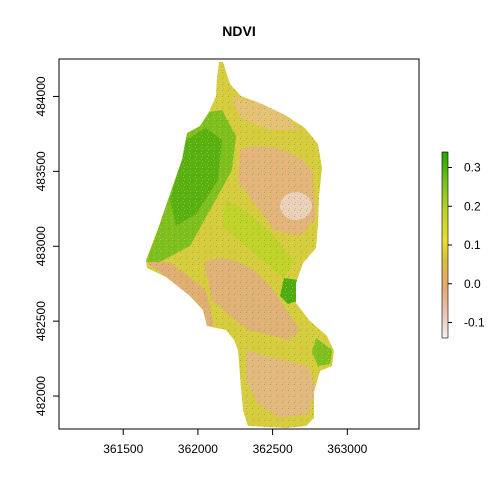  What do you see at coordinates (472, 168) in the screenshot?
I see `legend-tick-label: 0.3` at bounding box center [472, 168].